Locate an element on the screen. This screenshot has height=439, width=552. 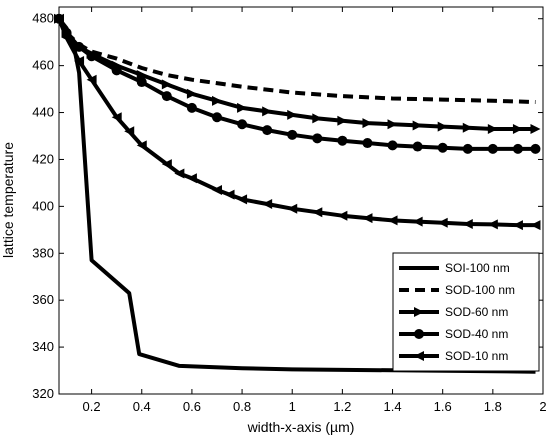
y-tick-label: 480 is located at coordinates (43, 18).